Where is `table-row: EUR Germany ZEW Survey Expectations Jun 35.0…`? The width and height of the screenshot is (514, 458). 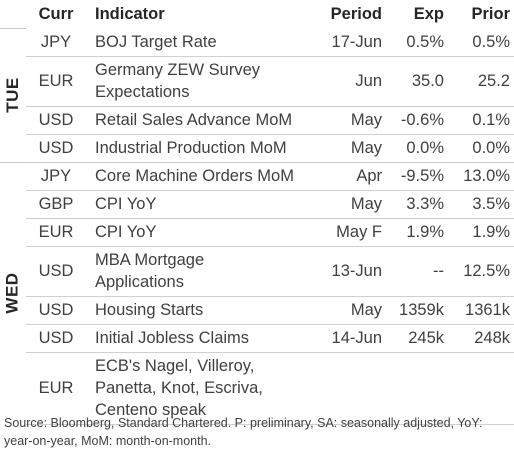
table-row: EUR Germany ZEW Survey Expectations Jun 35.0… is located at coordinates (270, 81).